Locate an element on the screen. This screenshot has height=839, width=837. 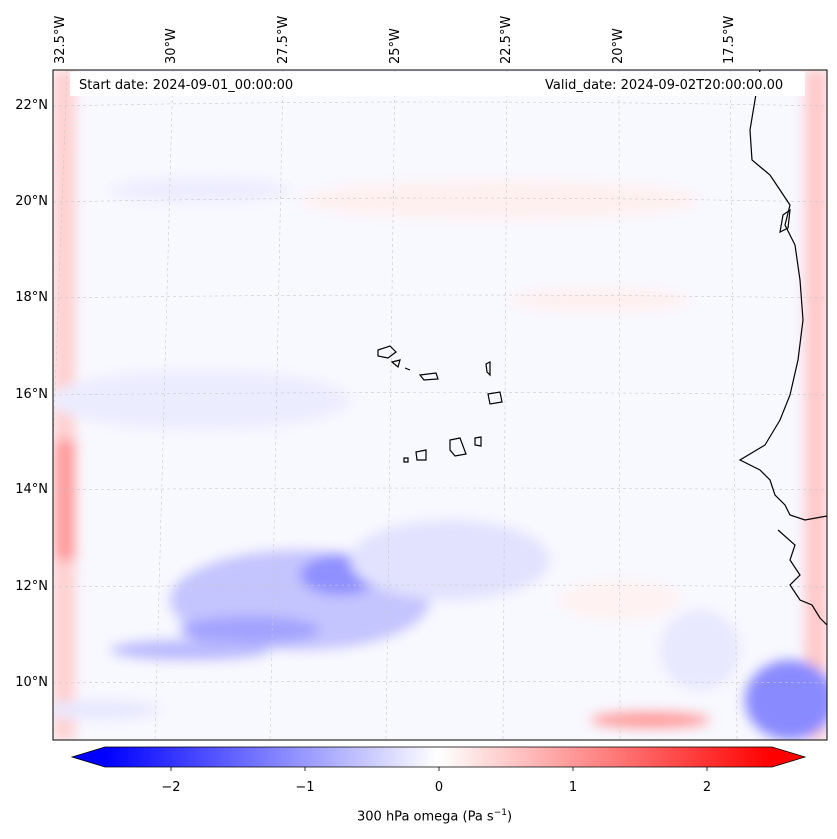
lat-label: 12°N is located at coordinates (31, 586).